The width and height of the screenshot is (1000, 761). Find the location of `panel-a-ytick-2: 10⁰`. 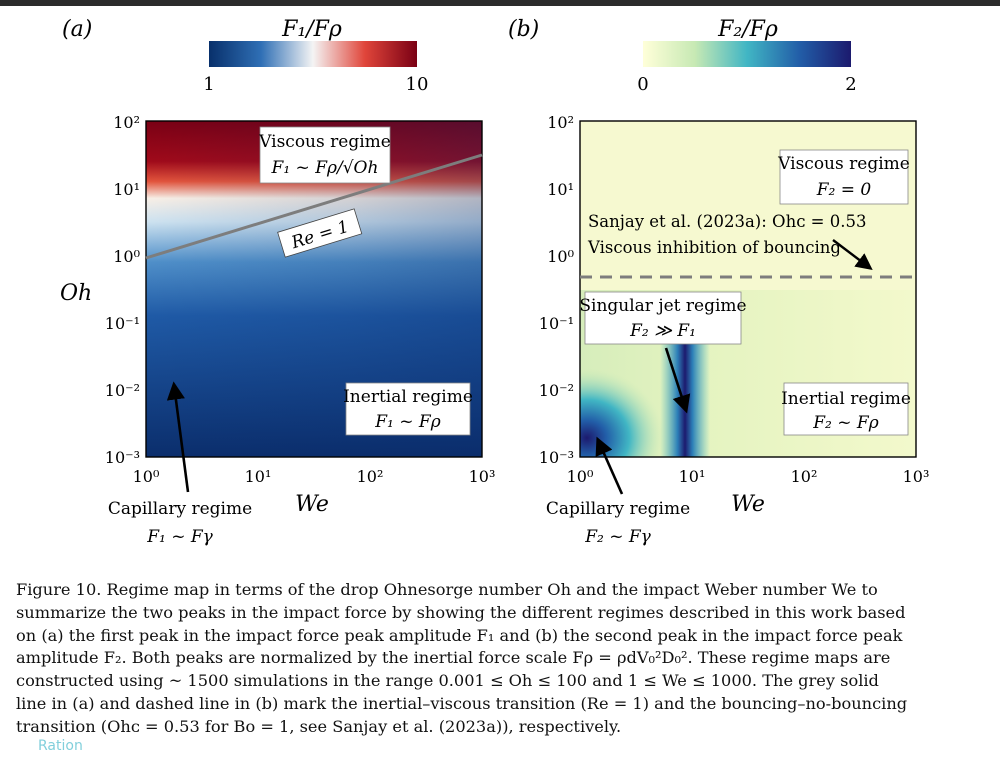

panel-a-ytick-2: 10⁰ is located at coordinates (126, 256).